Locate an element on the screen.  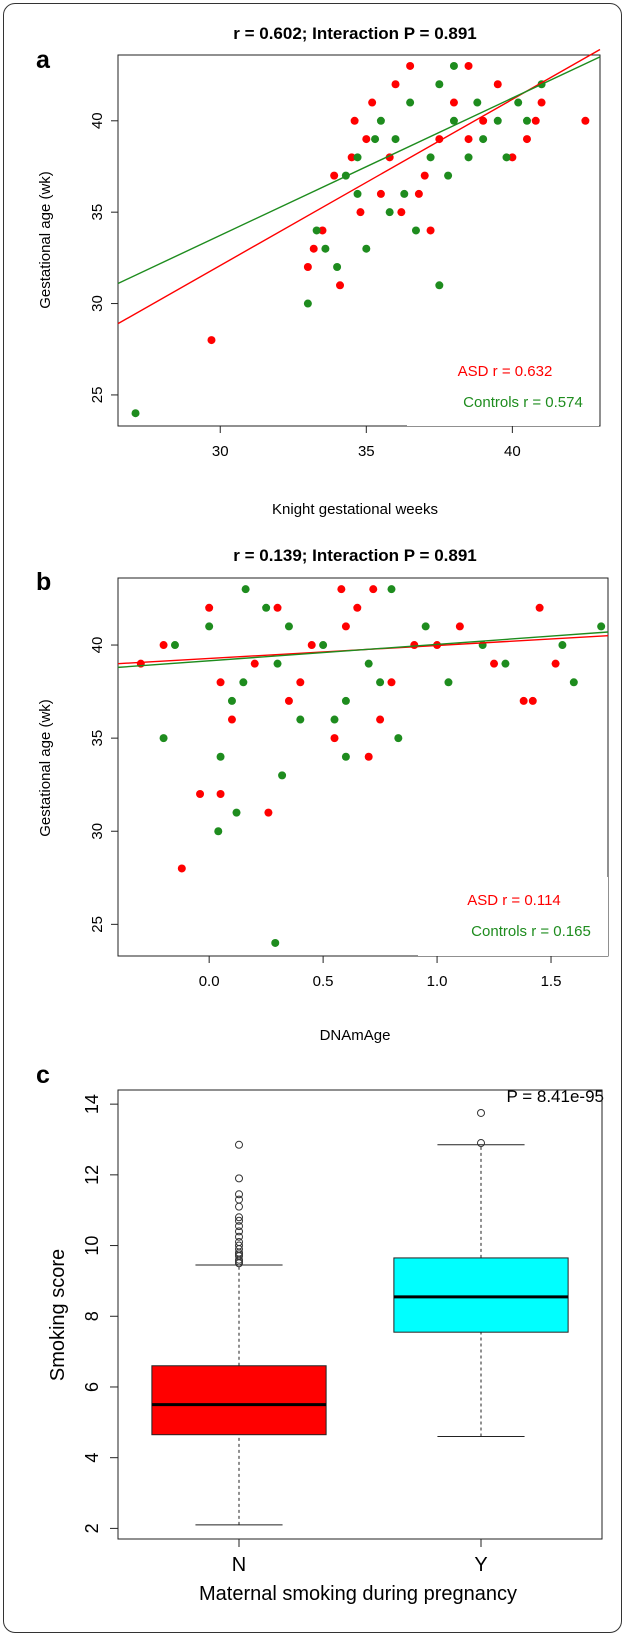
x-axis-label: Knight gestational weeks is located at coordinates (355, 509).